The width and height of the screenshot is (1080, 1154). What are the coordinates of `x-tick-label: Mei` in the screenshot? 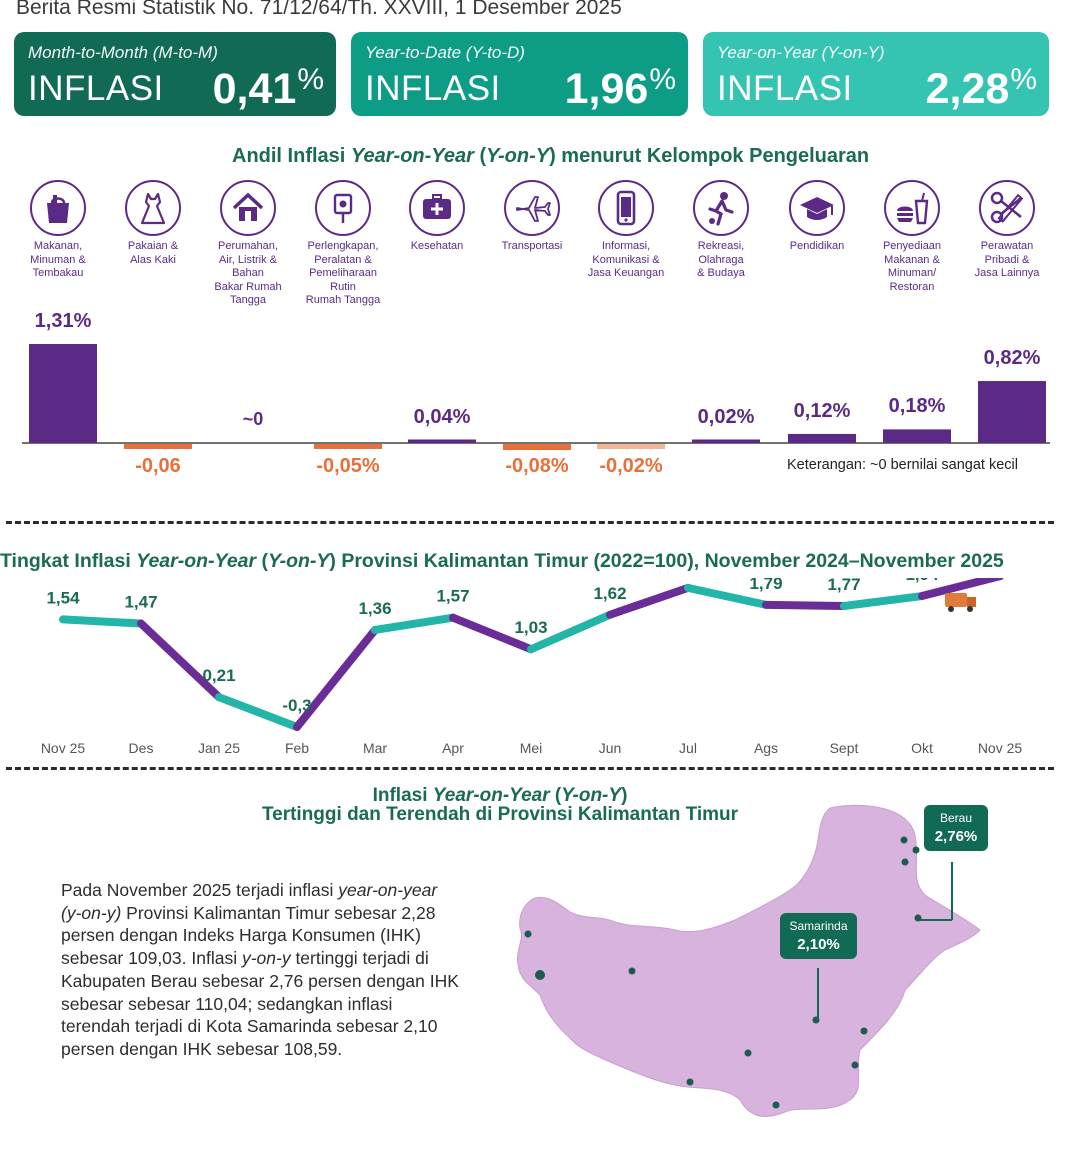 It's located at (531, 748).